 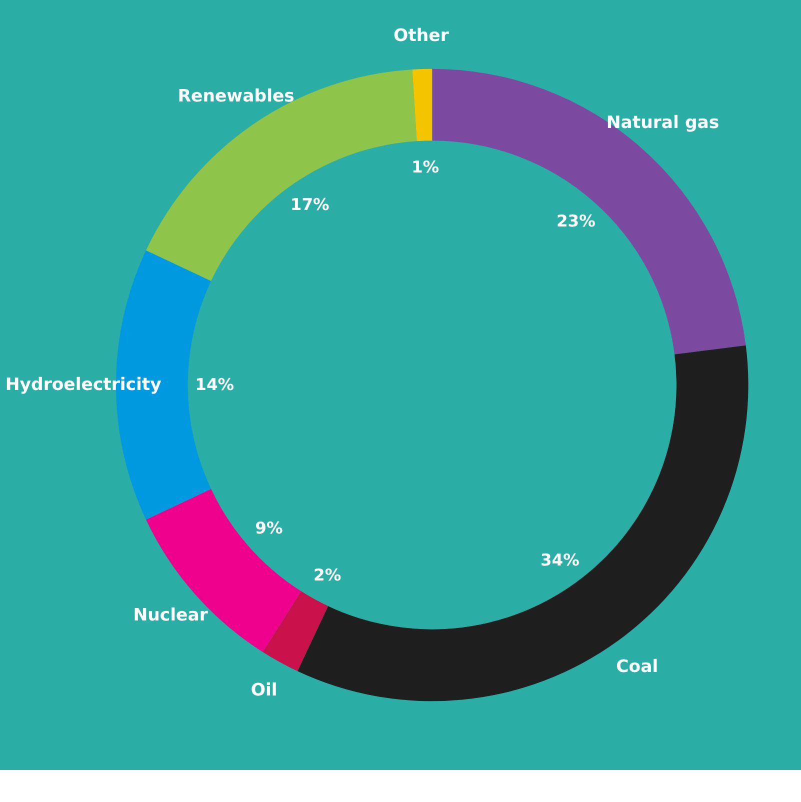 I want to click on data-label: 1%, so click(x=425, y=166).